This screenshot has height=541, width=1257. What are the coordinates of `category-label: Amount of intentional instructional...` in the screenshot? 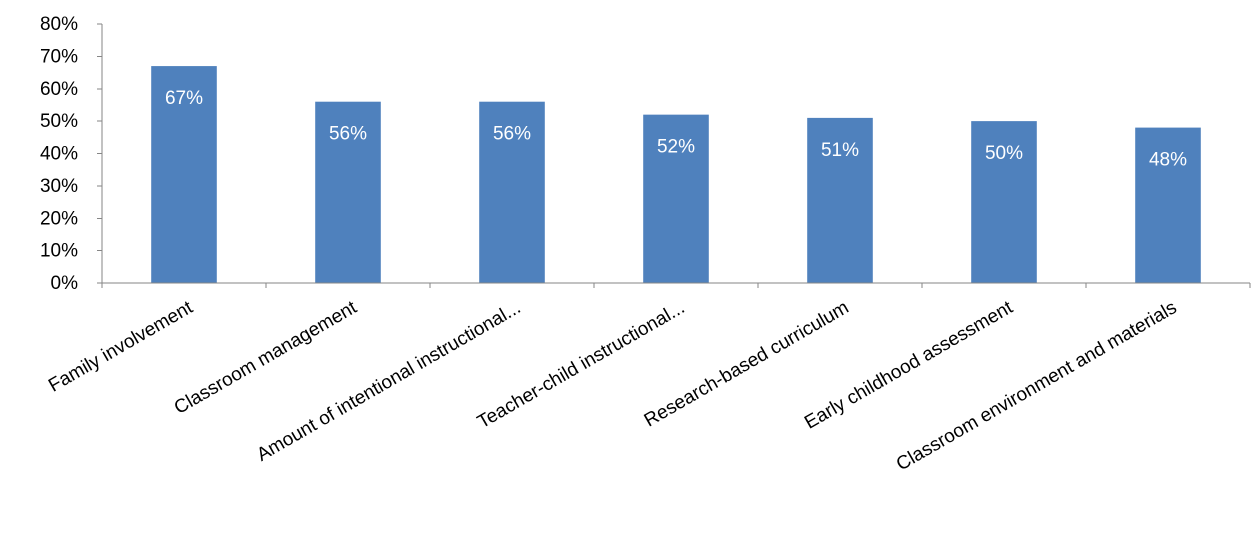 It's located at (388, 381).